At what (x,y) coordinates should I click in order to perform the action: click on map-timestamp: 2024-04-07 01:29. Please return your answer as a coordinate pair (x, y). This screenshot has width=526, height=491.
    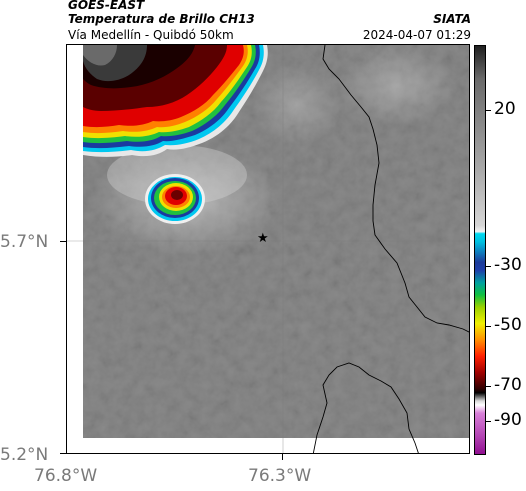
    Looking at the image, I should click on (416, 35).